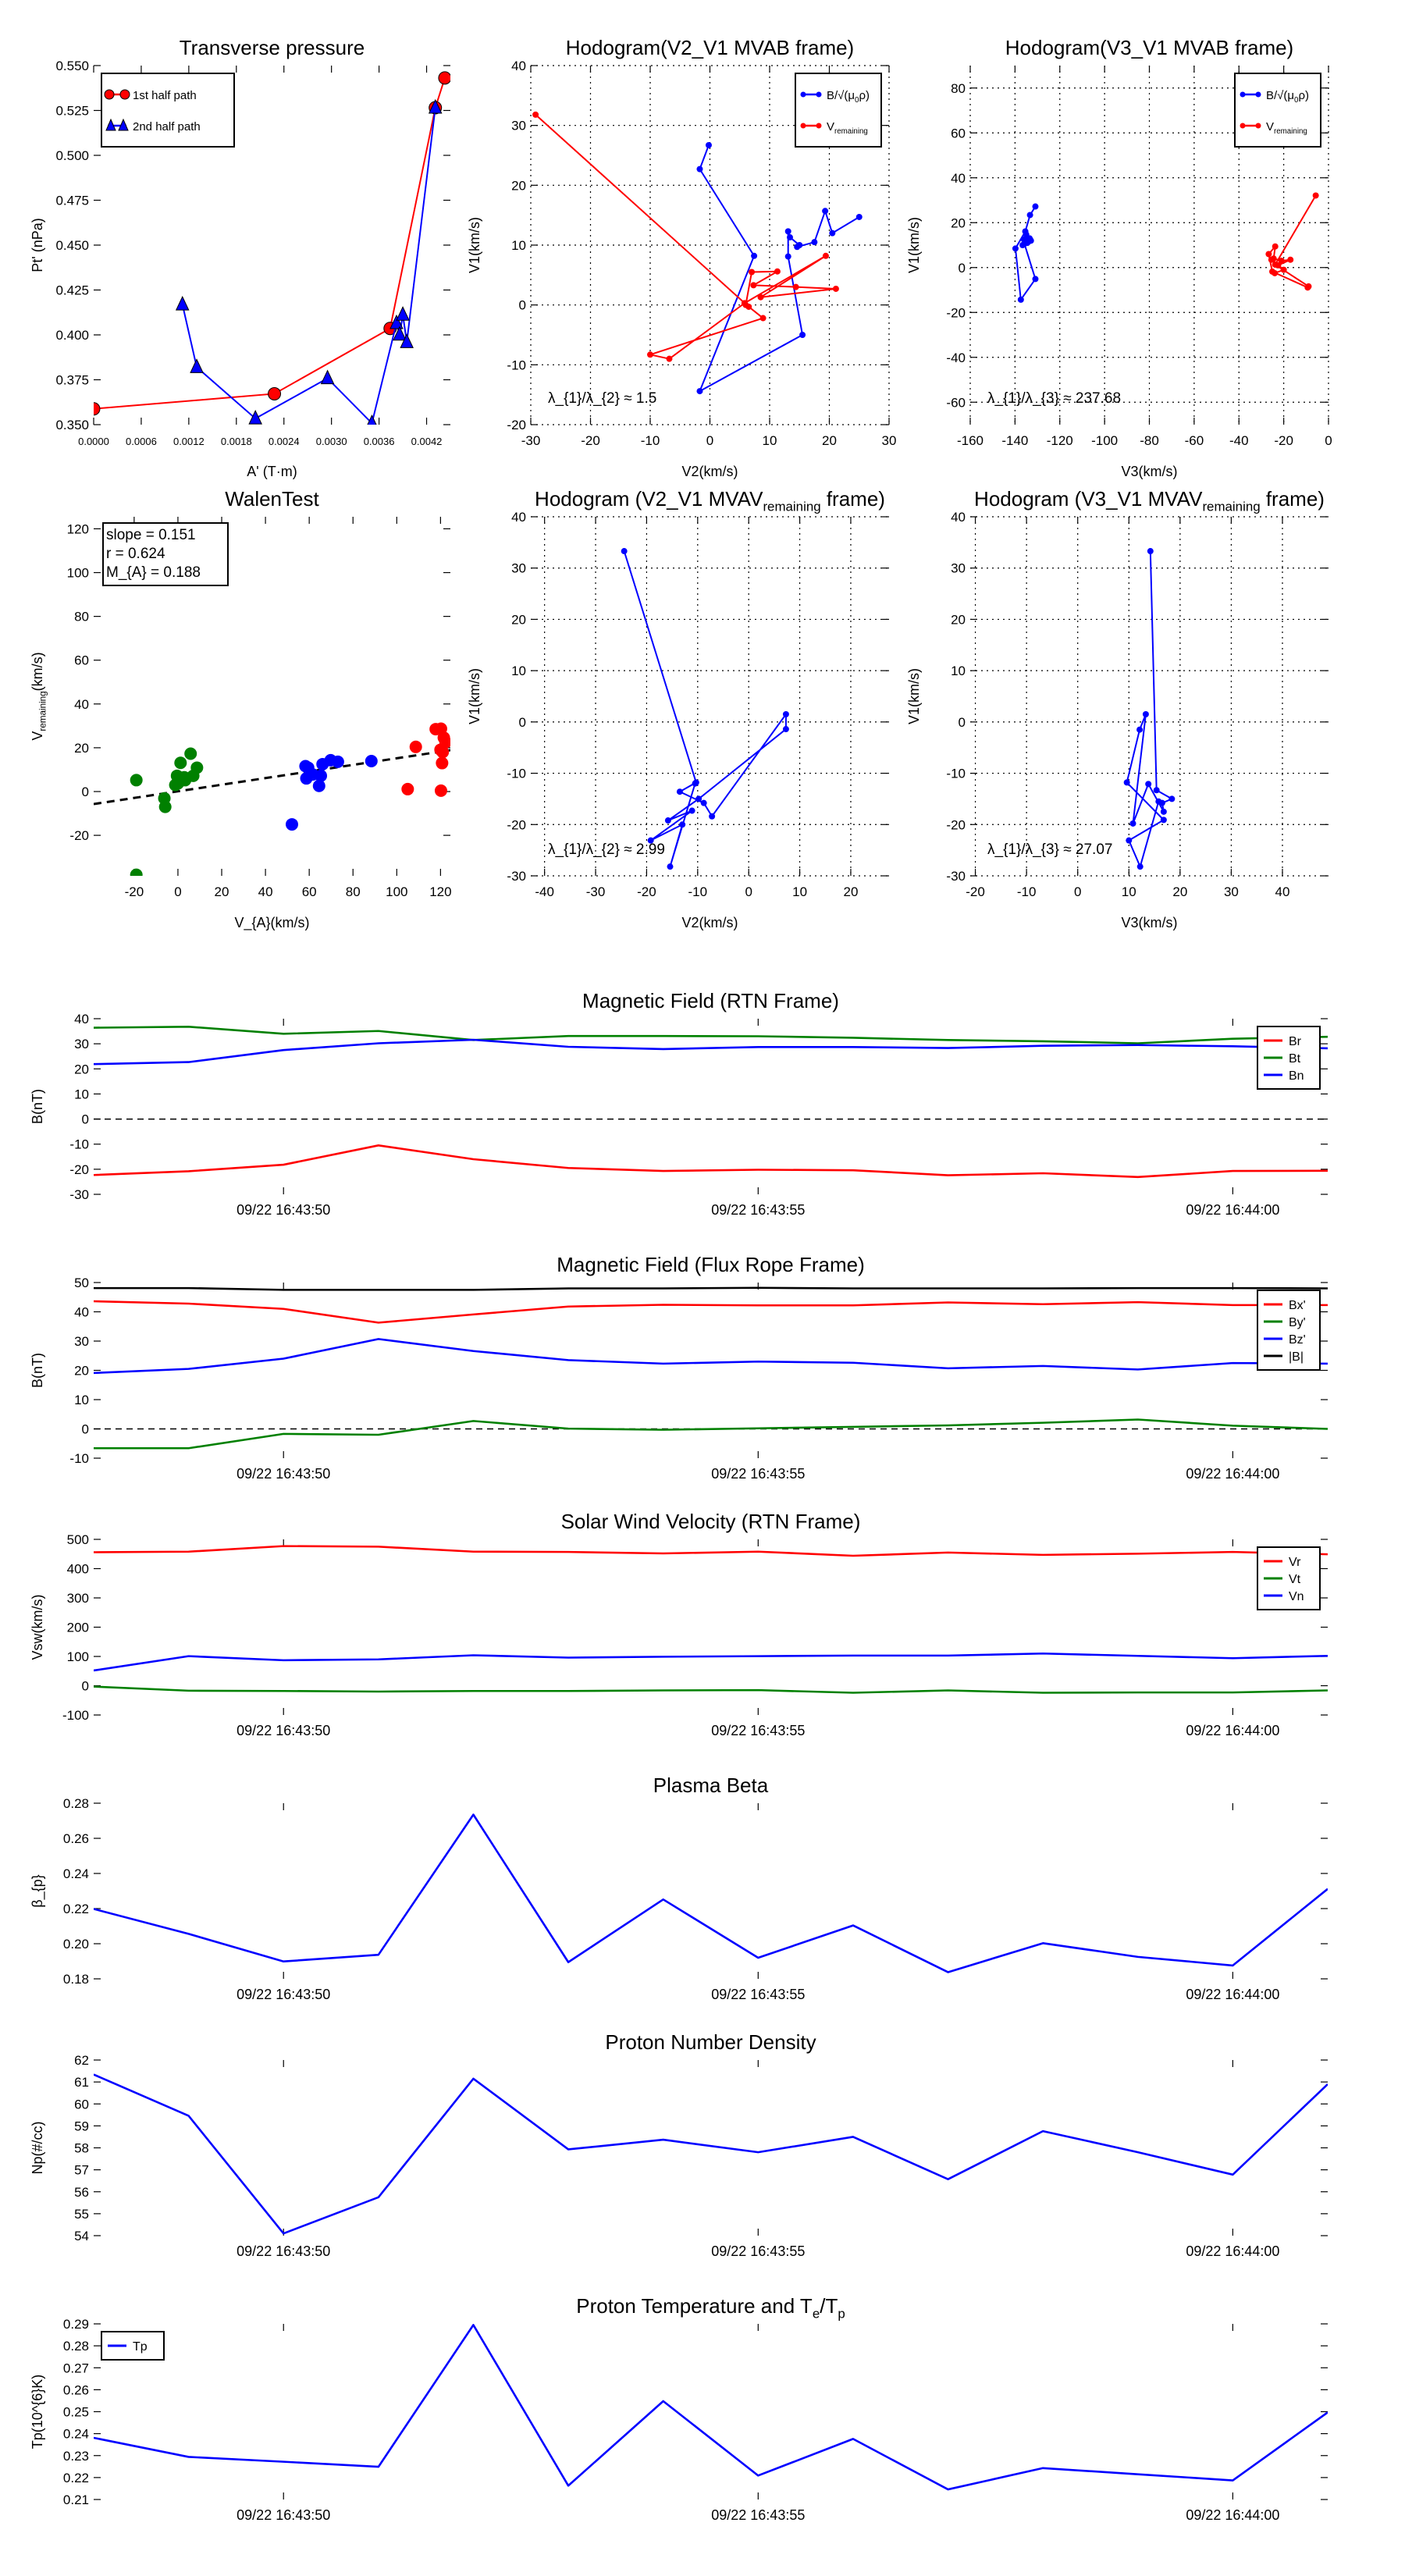  What do you see at coordinates (76, 2499) in the screenshot?
I see `y-tick-label: 0.21` at bounding box center [76, 2499].